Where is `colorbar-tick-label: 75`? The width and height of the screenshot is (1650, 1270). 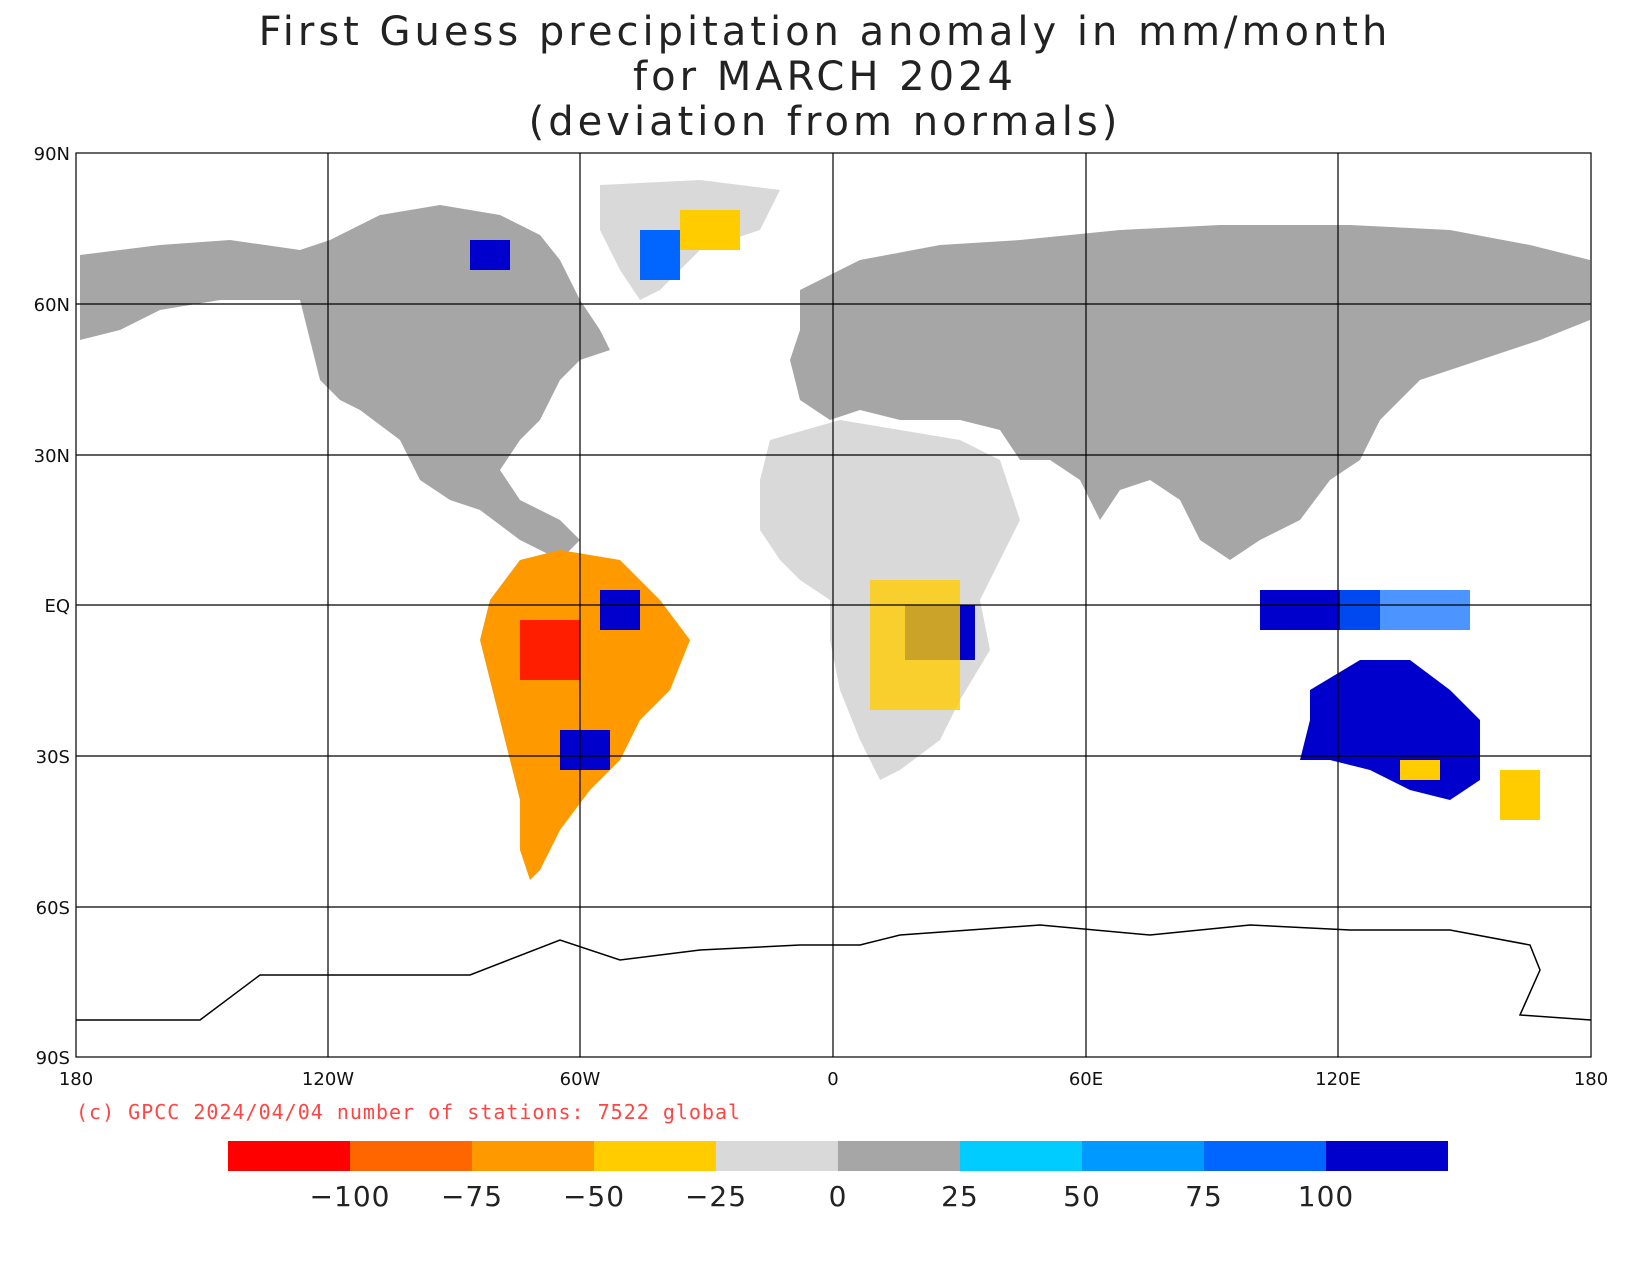 colorbar-tick-label: 75 is located at coordinates (1204, 1196).